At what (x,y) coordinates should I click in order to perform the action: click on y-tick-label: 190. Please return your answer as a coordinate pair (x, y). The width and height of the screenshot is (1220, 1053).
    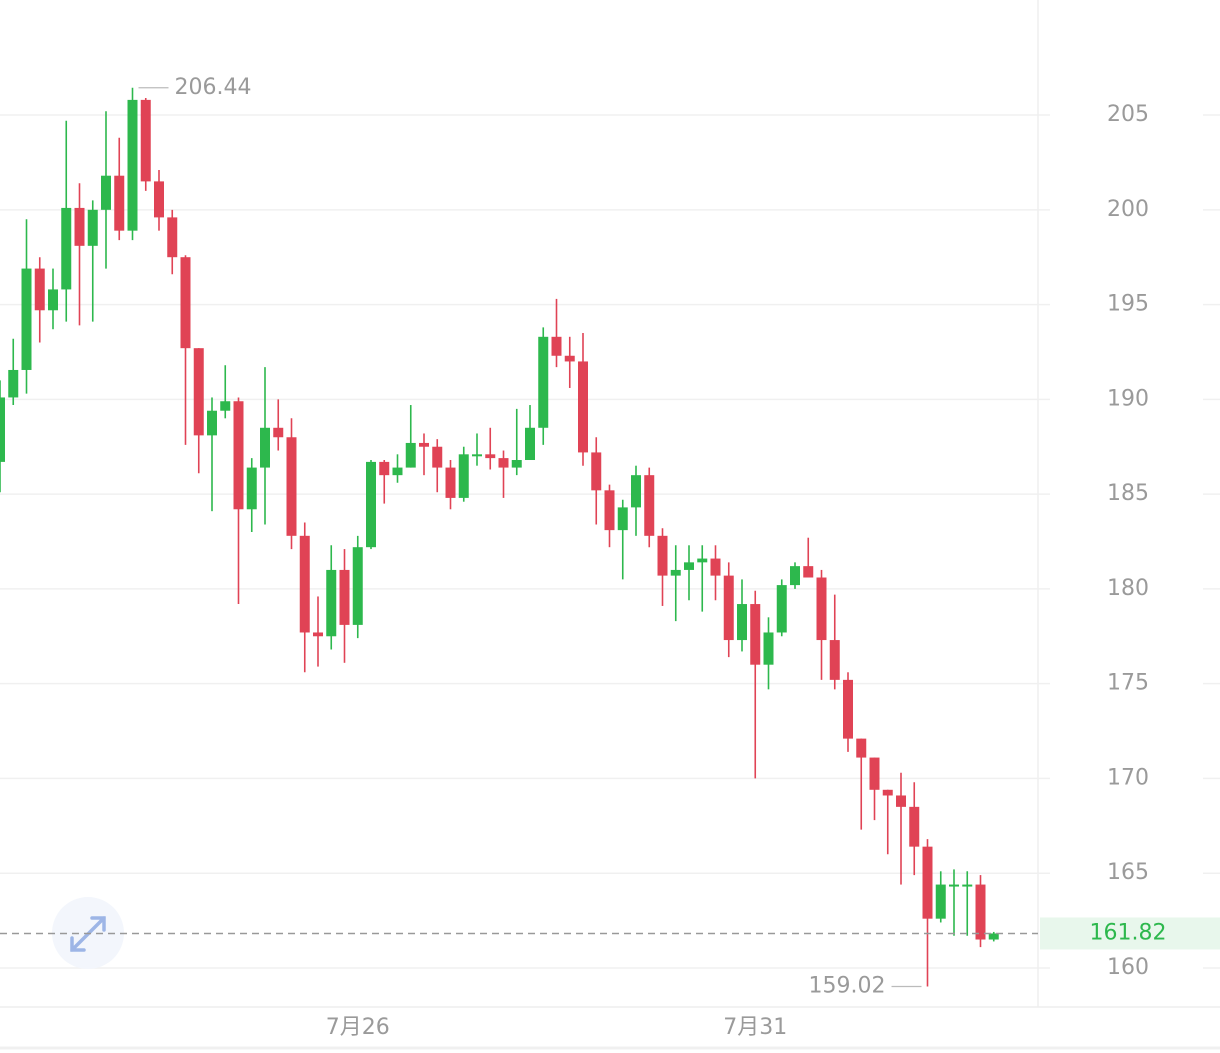
    Looking at the image, I should click on (1128, 398).